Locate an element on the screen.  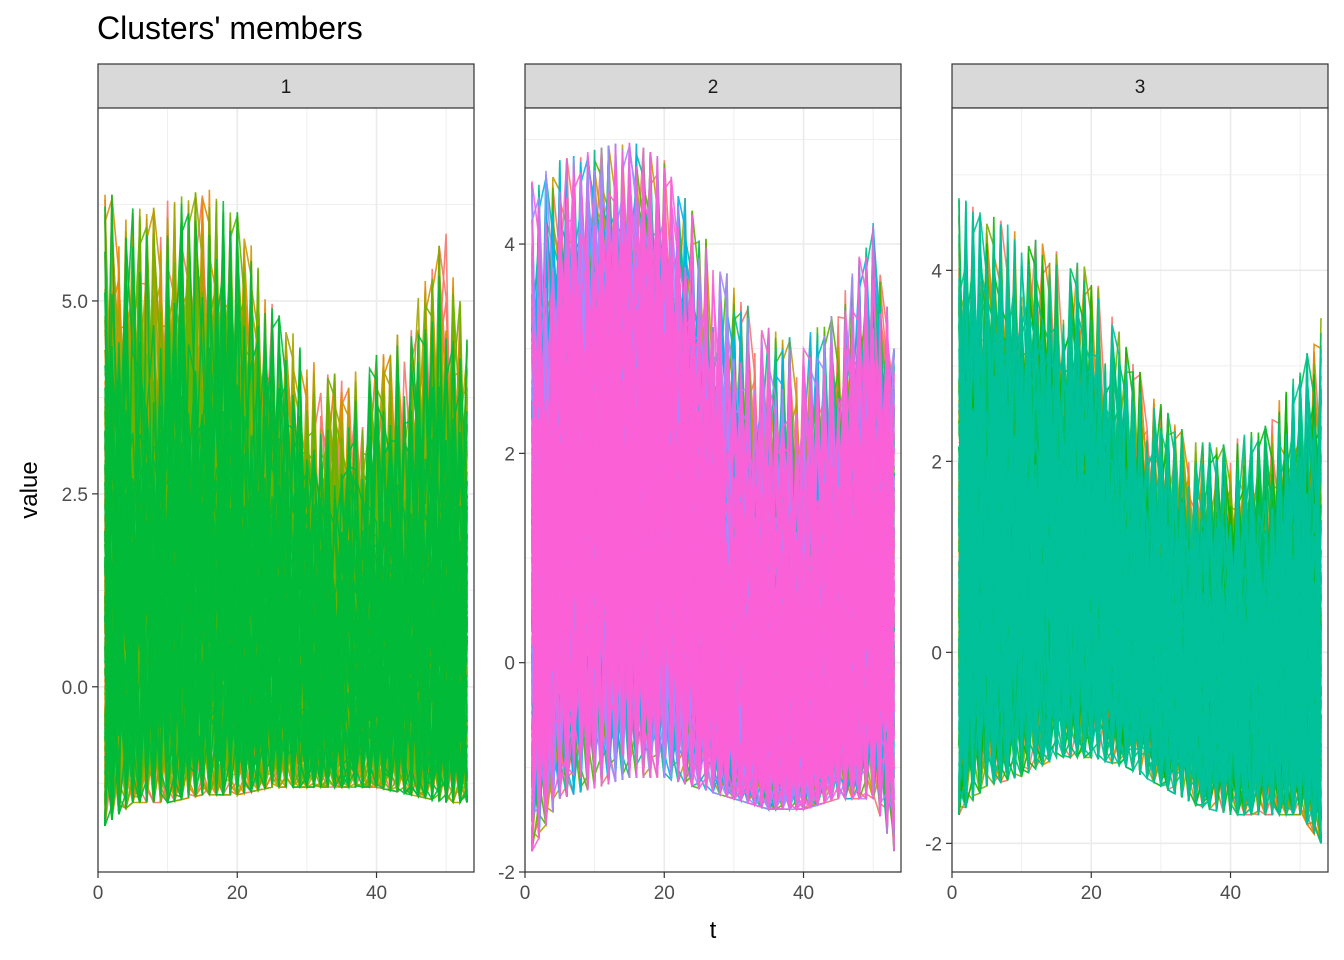
facet-strip-label: 1 is located at coordinates (286, 87).